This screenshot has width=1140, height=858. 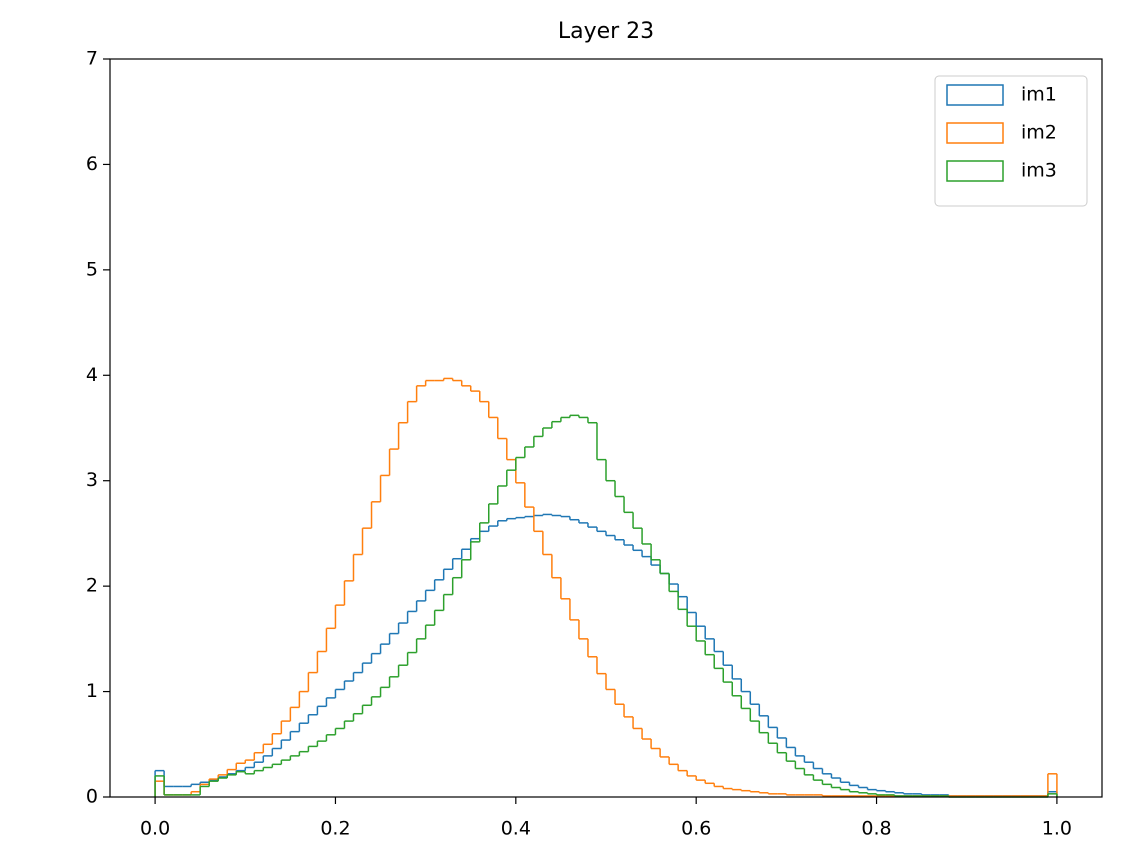 What do you see at coordinates (92, 59) in the screenshot?
I see `y-tick-label: 7` at bounding box center [92, 59].